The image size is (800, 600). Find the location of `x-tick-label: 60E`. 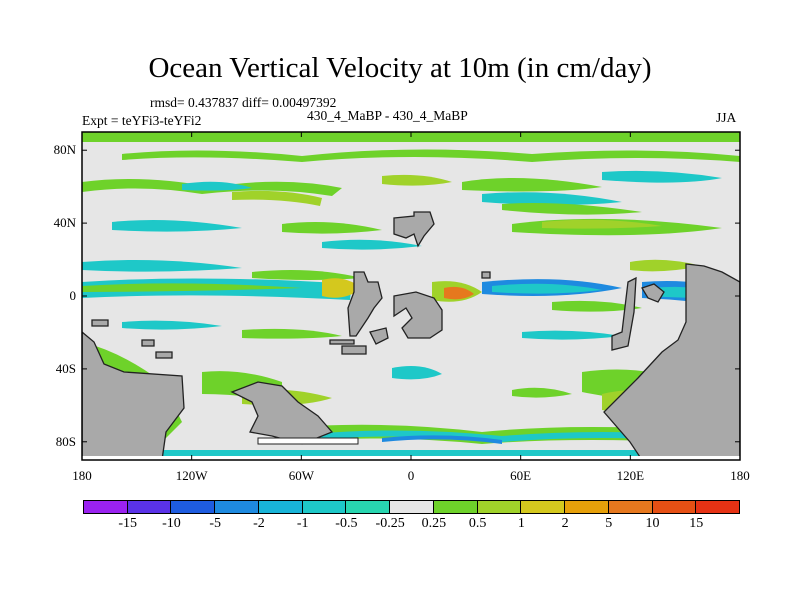

x-tick-label: 60E is located at coordinates (521, 475).